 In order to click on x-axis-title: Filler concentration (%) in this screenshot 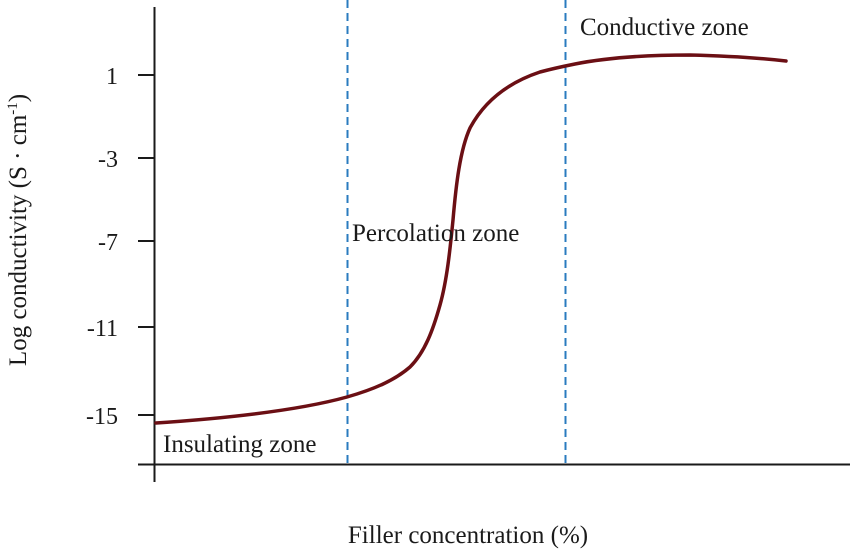, I will do `click(468, 535)`.